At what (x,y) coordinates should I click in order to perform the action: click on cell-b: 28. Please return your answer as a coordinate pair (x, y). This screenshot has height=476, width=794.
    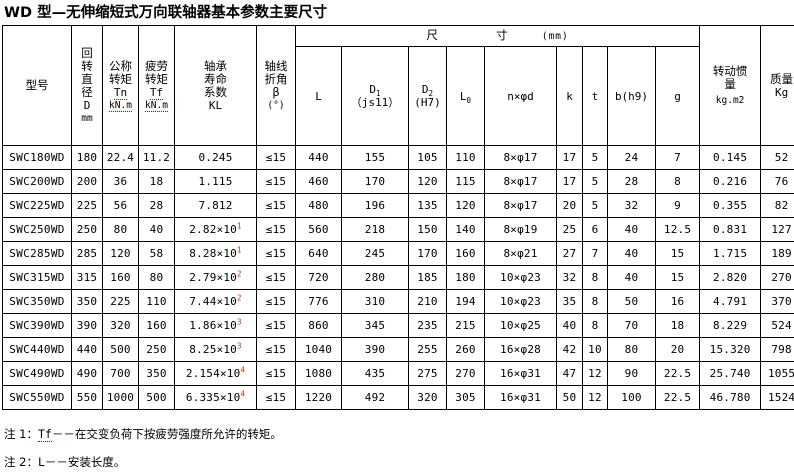
    Looking at the image, I should click on (632, 182).